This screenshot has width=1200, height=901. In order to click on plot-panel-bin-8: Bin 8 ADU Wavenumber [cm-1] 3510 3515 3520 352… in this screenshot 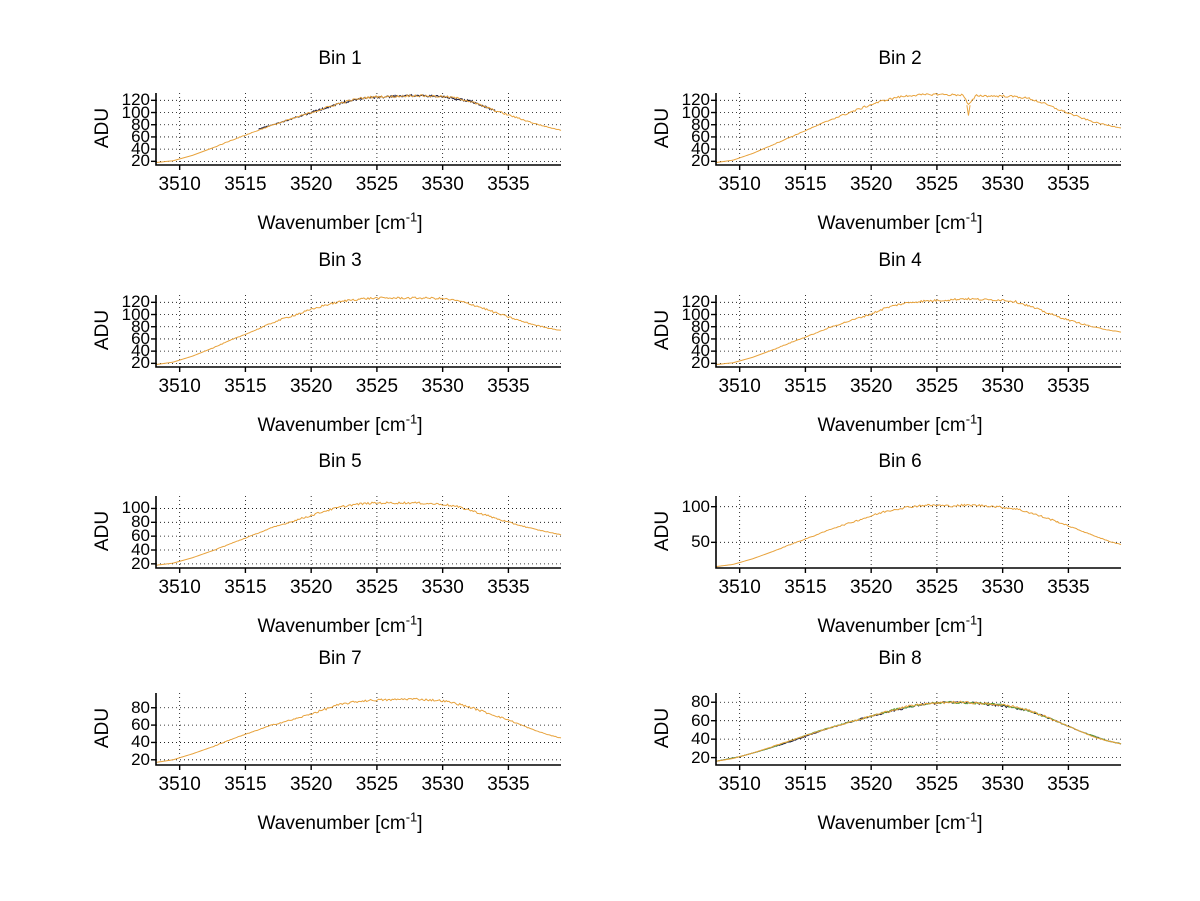, I will do `click(900, 749)`.